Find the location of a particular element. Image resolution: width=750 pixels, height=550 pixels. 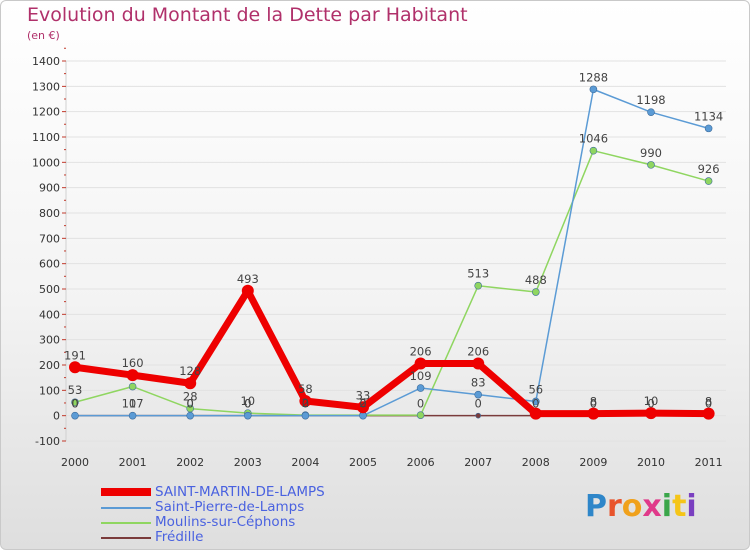

logo-letter: P is located at coordinates (596, 506).